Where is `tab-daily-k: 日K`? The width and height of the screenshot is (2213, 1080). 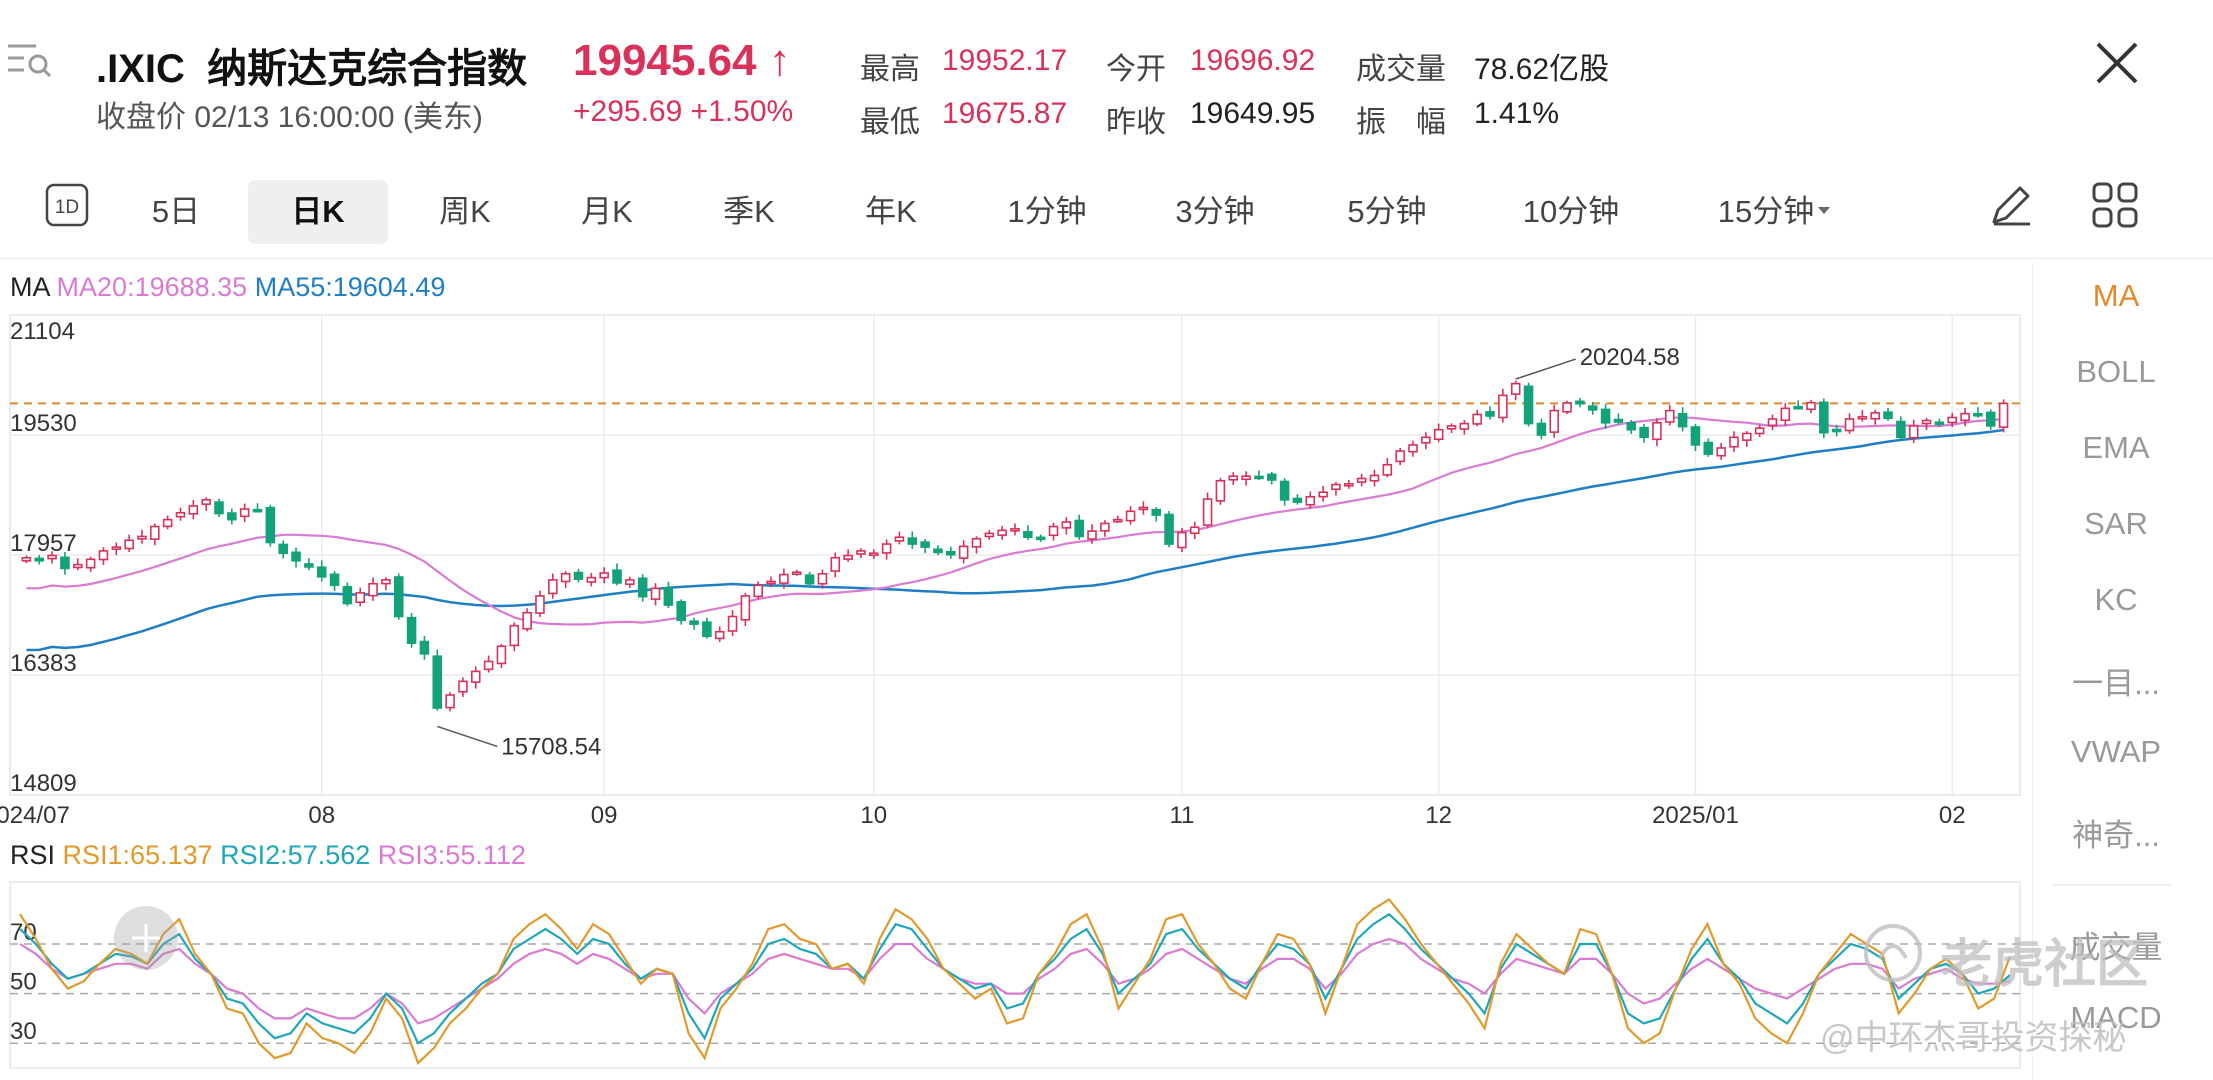 tab-daily-k: 日K is located at coordinates (318, 212).